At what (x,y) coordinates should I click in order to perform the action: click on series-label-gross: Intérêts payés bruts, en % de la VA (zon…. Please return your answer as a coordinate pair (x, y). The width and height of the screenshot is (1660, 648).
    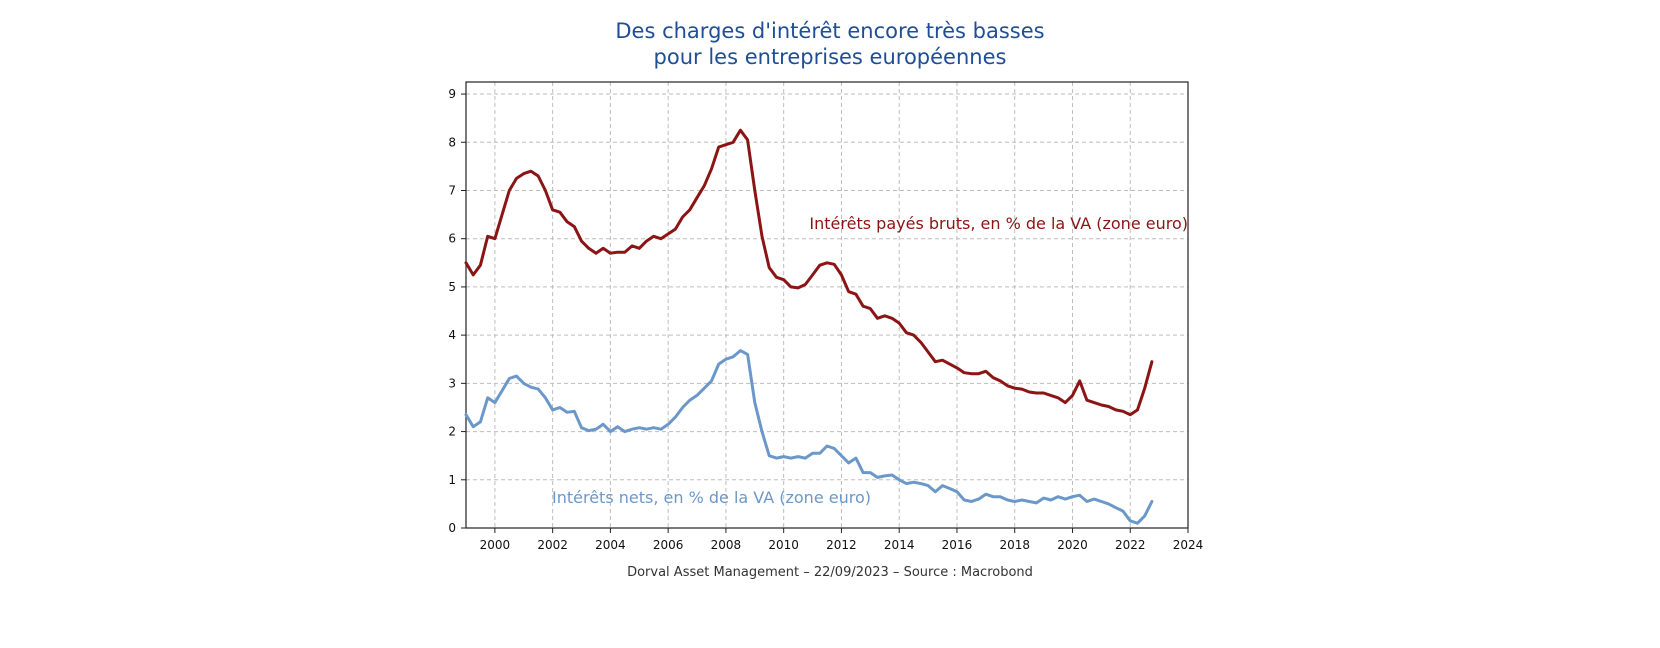
    Looking at the image, I should click on (998, 223).